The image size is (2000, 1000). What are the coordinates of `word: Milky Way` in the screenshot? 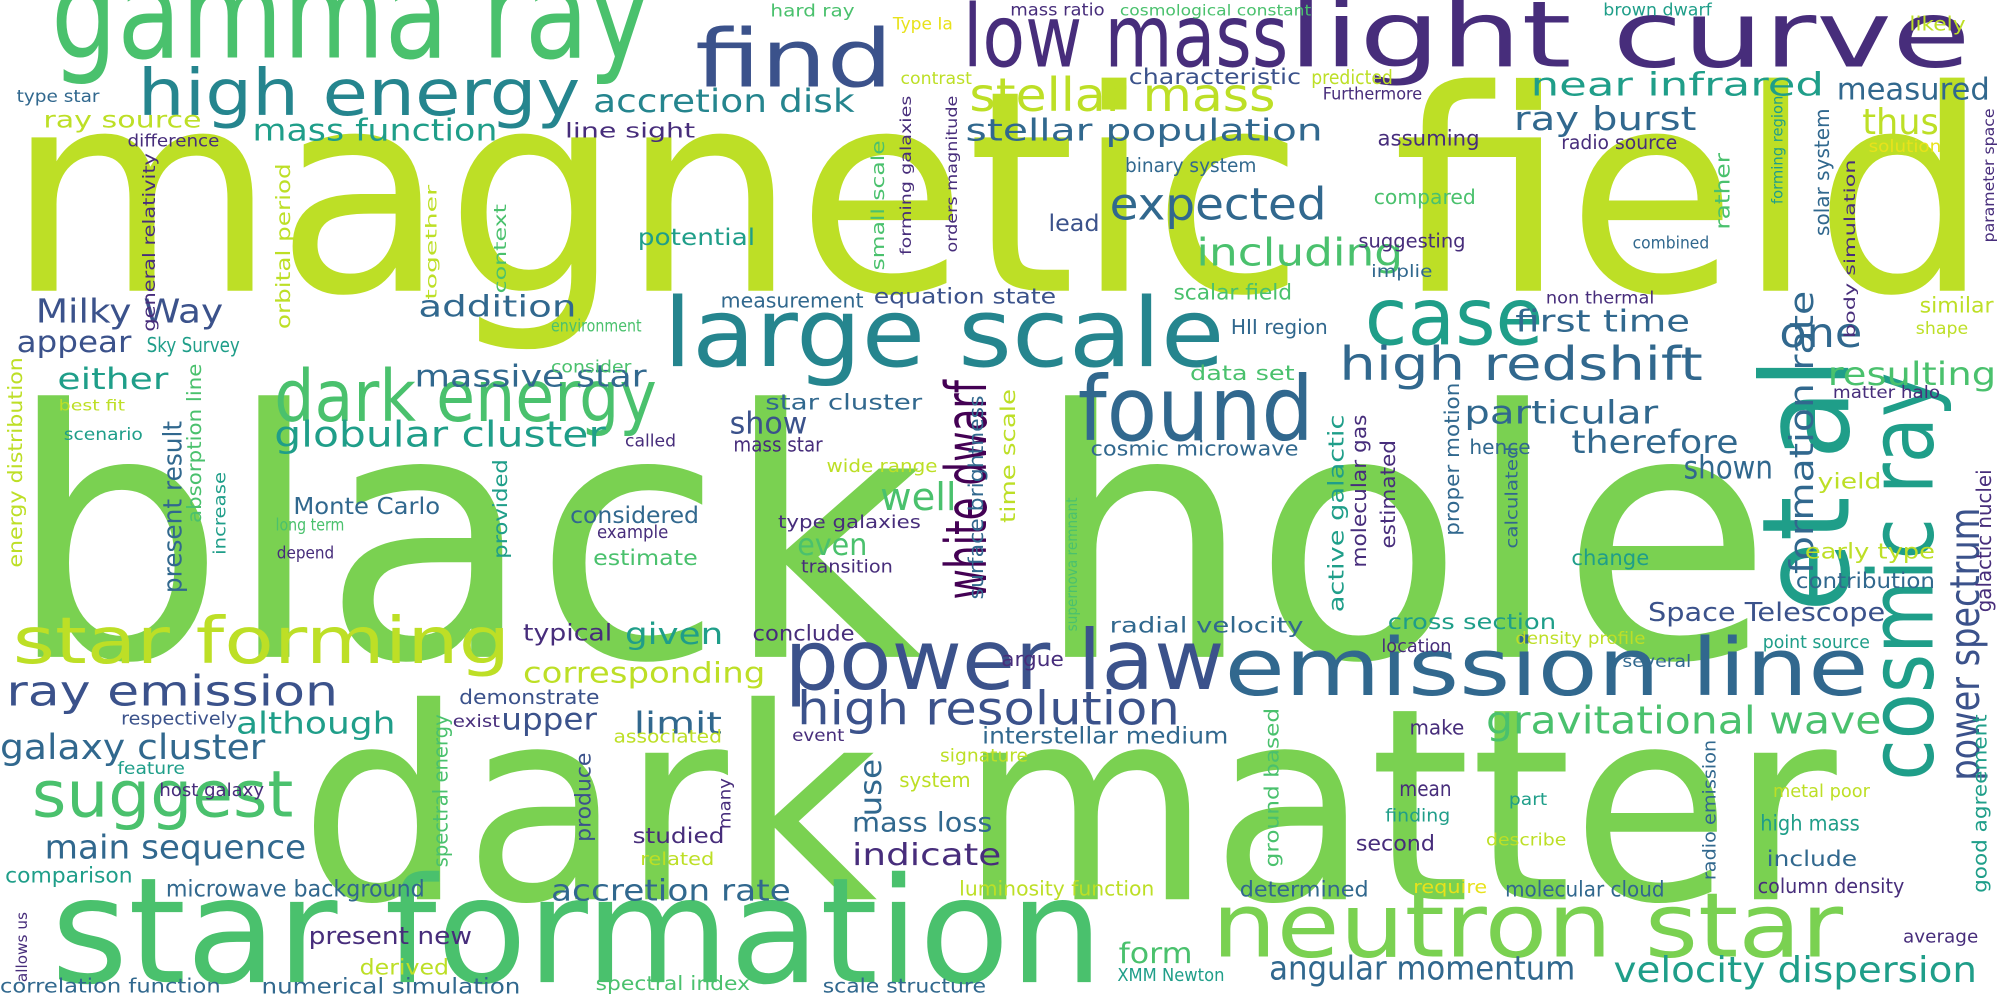 It's located at (130, 311).